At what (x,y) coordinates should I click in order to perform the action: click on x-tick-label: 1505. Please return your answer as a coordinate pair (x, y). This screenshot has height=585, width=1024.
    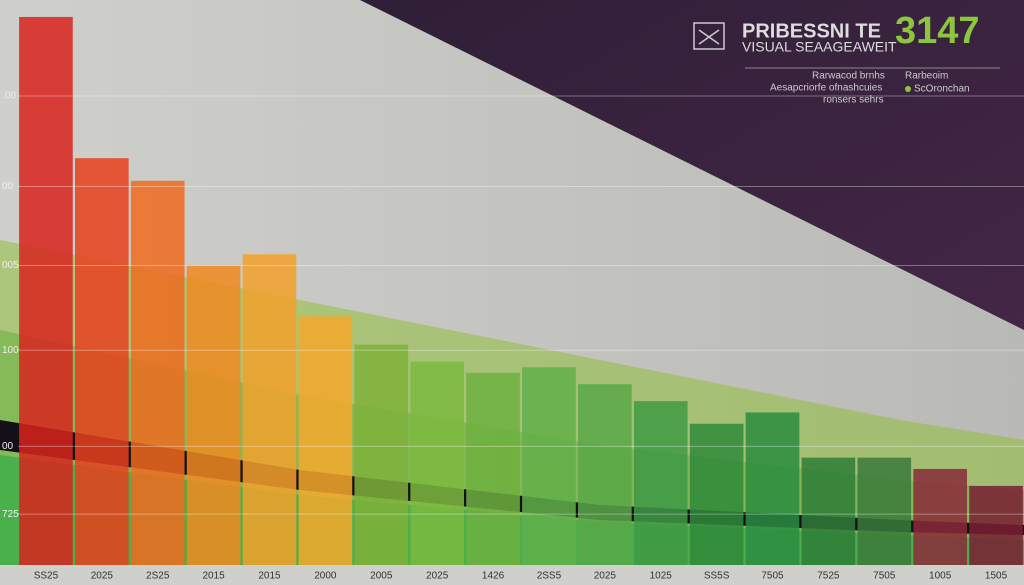
    Looking at the image, I should click on (996, 576).